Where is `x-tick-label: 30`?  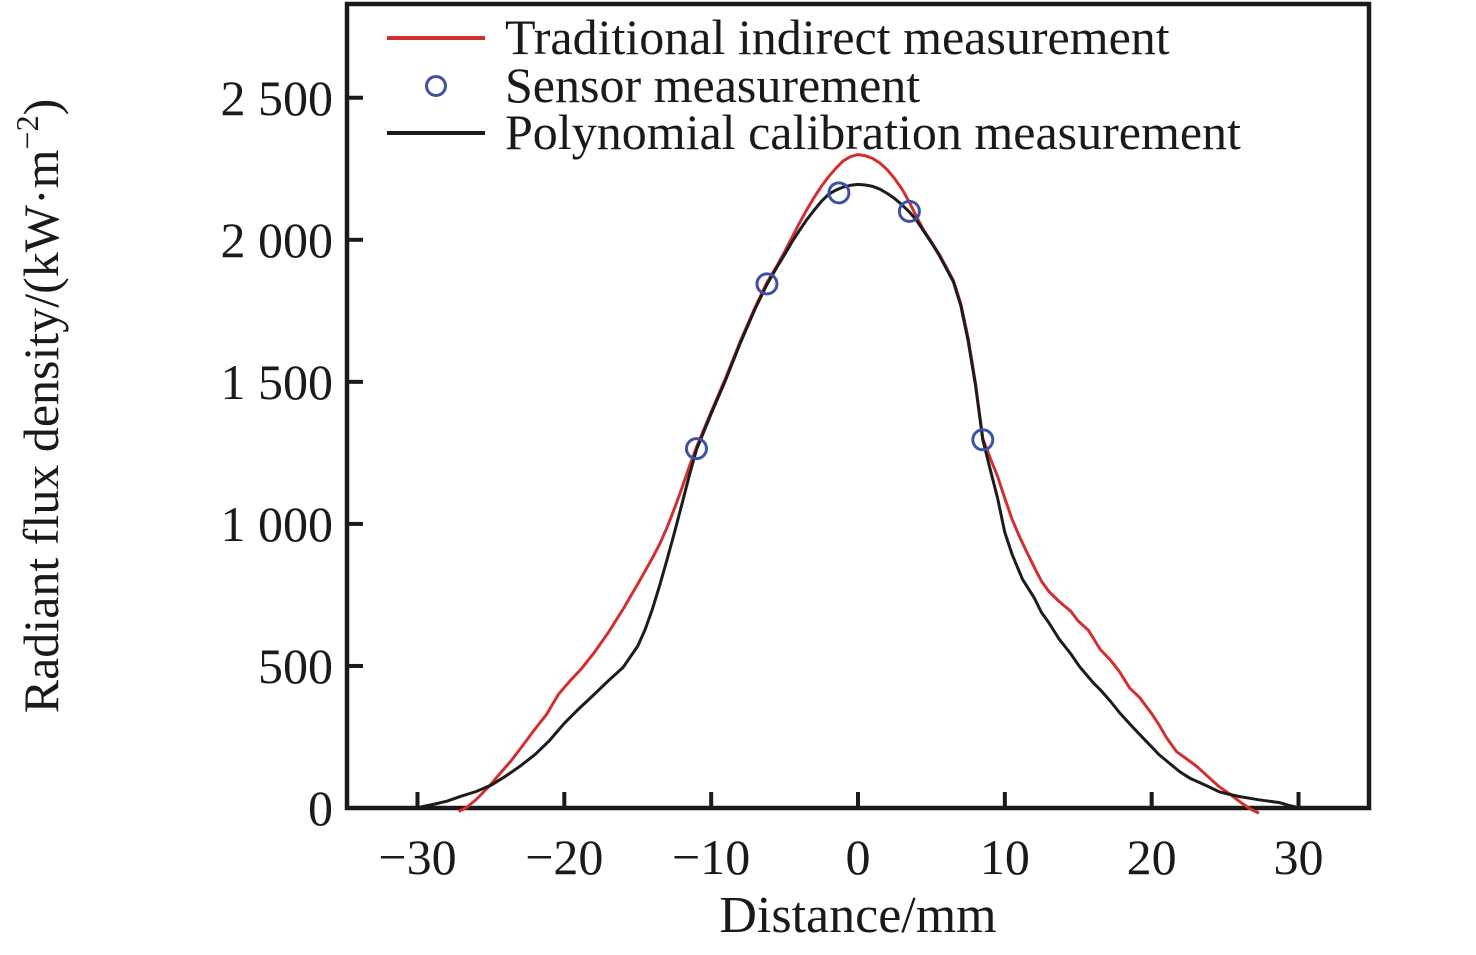 x-tick-label: 30 is located at coordinates (1299, 857).